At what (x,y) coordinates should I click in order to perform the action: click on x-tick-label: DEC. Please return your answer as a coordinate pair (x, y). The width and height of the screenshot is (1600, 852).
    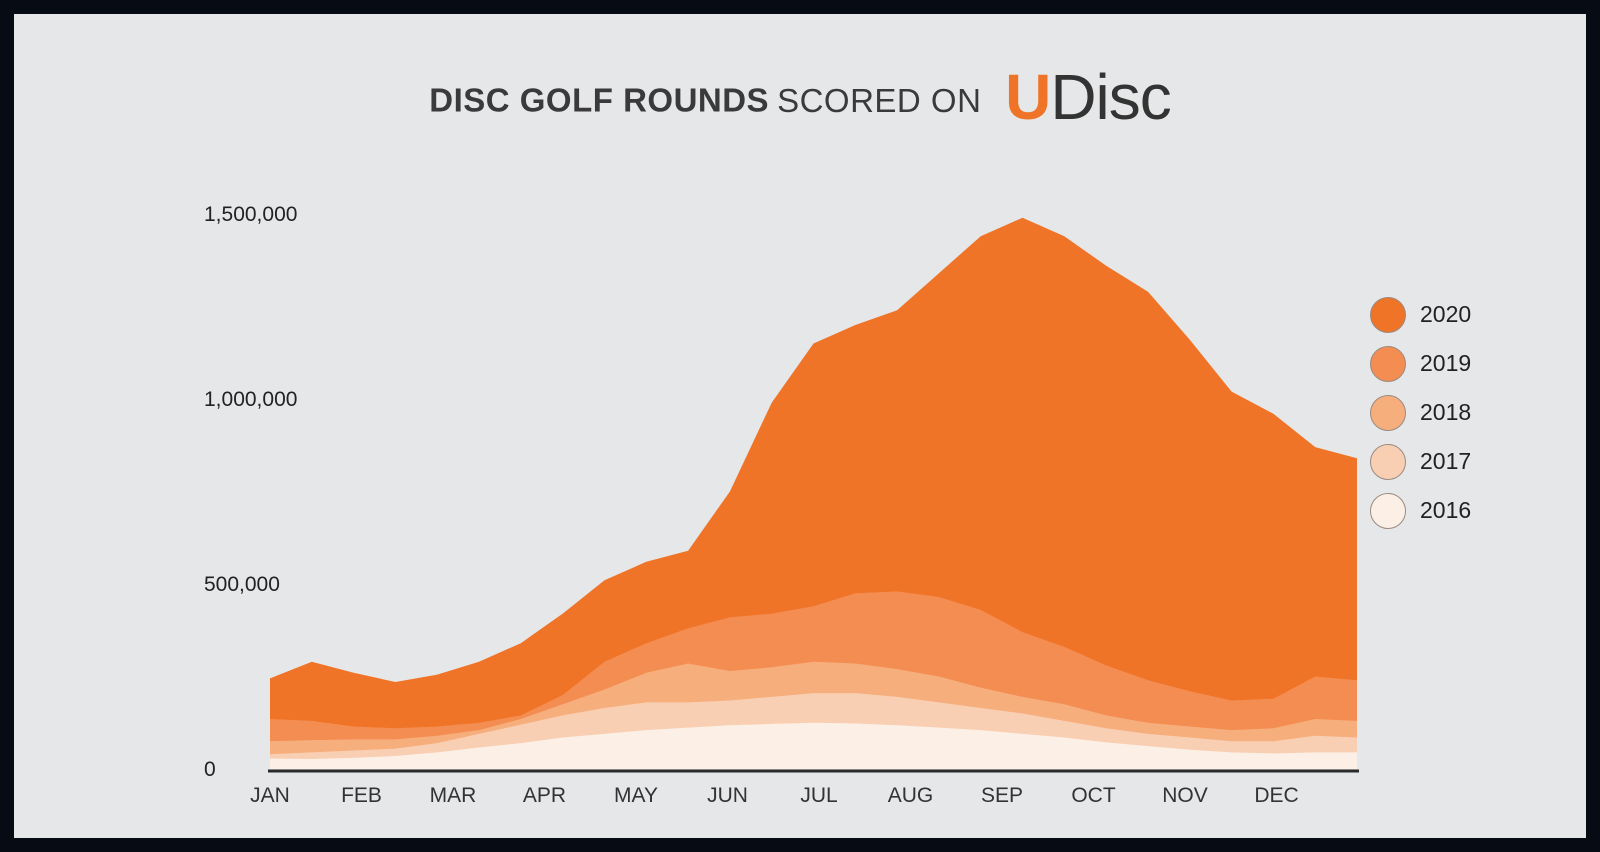
    Looking at the image, I should click on (1276, 795).